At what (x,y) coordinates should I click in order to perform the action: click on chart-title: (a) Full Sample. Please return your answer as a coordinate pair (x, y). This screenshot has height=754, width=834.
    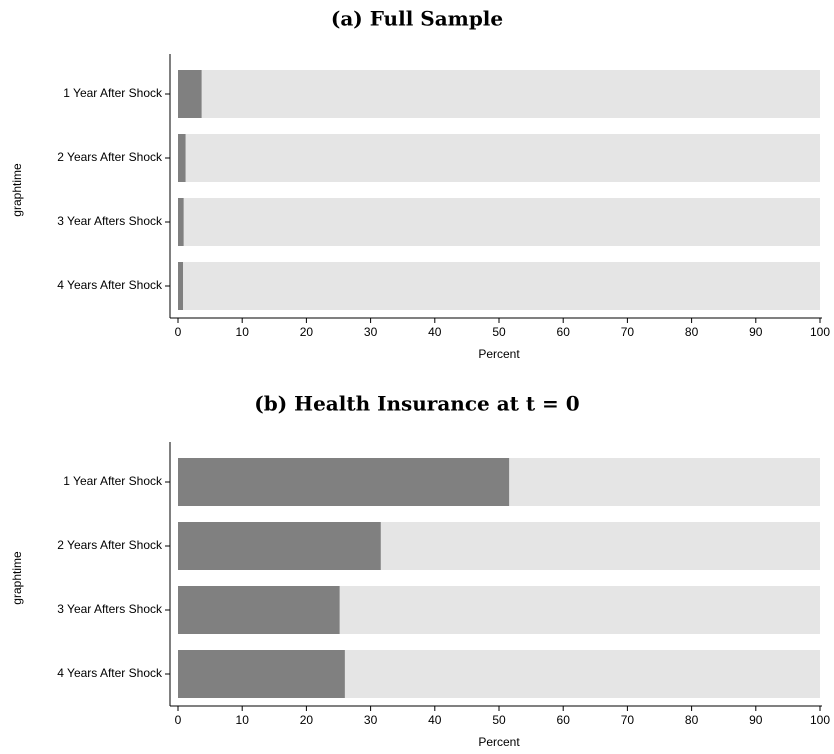
    Looking at the image, I should click on (417, 19).